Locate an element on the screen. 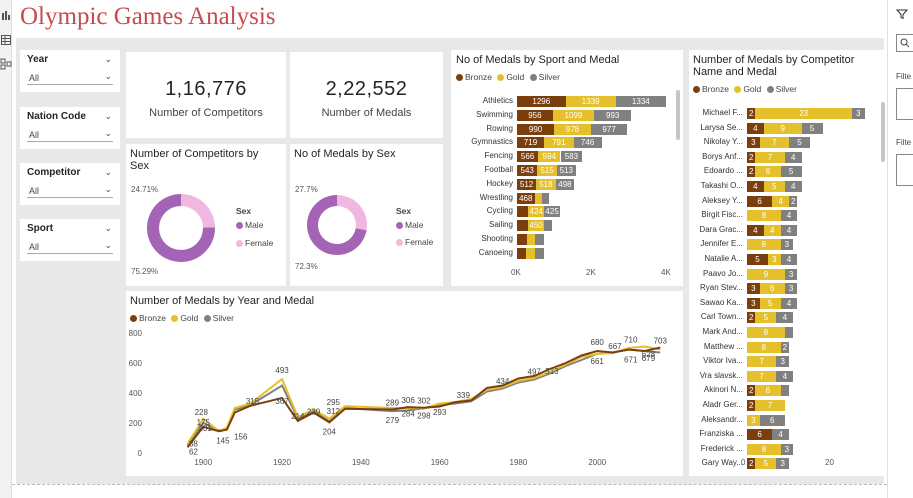  bar-segment-silver: 583 is located at coordinates (571, 157).